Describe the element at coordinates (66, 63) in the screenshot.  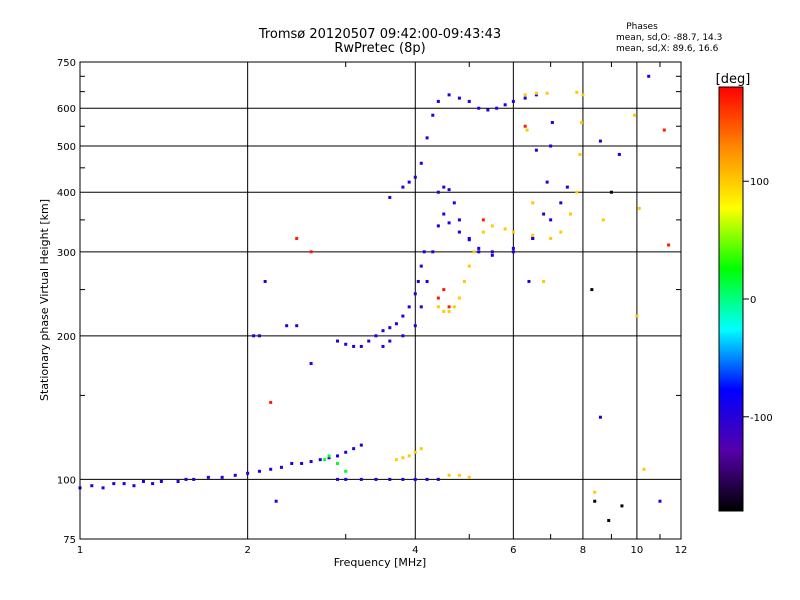
I see `y-tick-label: 750` at that location.